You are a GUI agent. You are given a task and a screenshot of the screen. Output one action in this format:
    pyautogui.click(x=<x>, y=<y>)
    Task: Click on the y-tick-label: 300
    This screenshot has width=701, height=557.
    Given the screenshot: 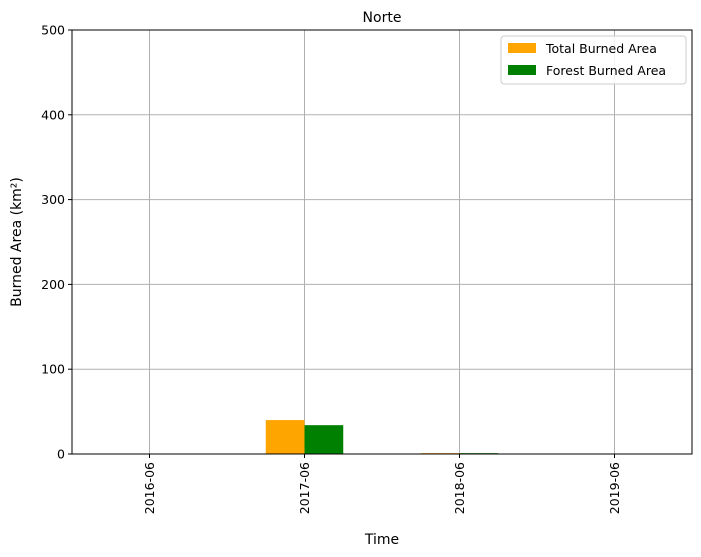 What is the action you would take?
    pyautogui.click(x=53, y=199)
    